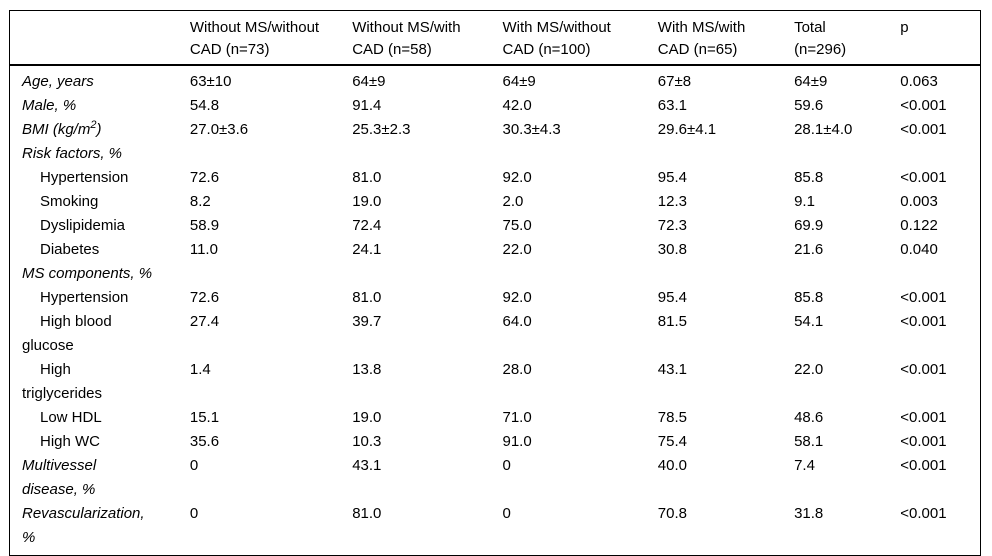 This screenshot has height=556, width=992. What do you see at coordinates (367, 441) in the screenshot?
I see `cell-value: 10.3` at bounding box center [367, 441].